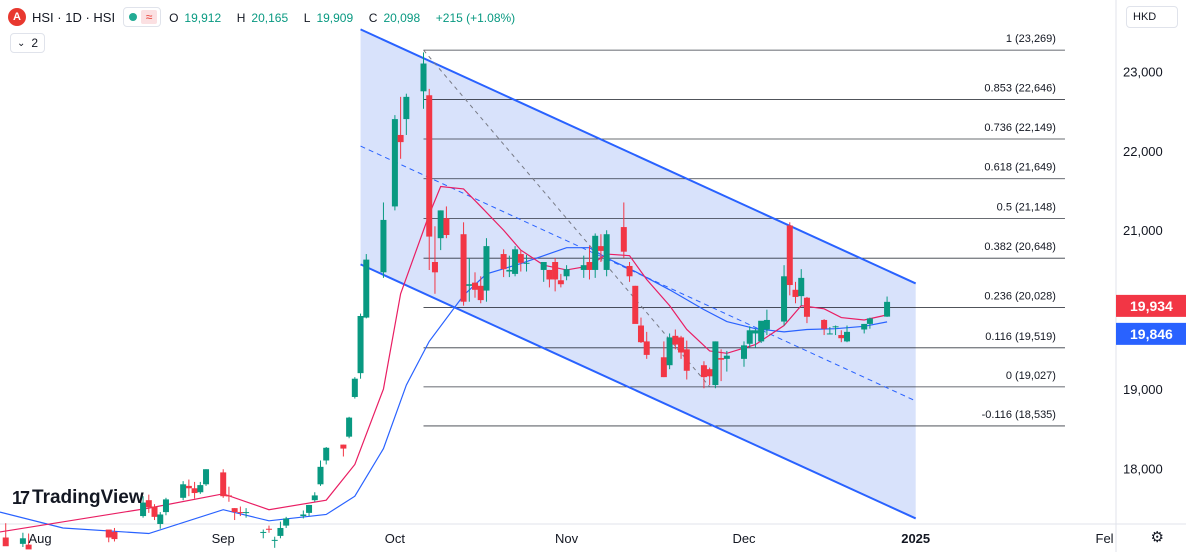 The width and height of the screenshot is (1186, 552). What do you see at coordinates (567, 218) in the screenshot?
I see `trend-dashed-line` at bounding box center [567, 218].